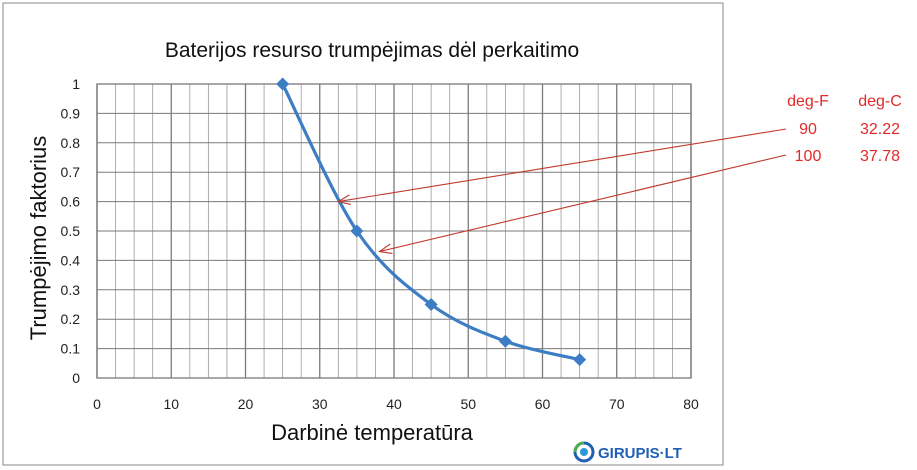  Describe the element at coordinates (640, 453) in the screenshot. I see `logo-text: GIRUPIS·LT` at that location.